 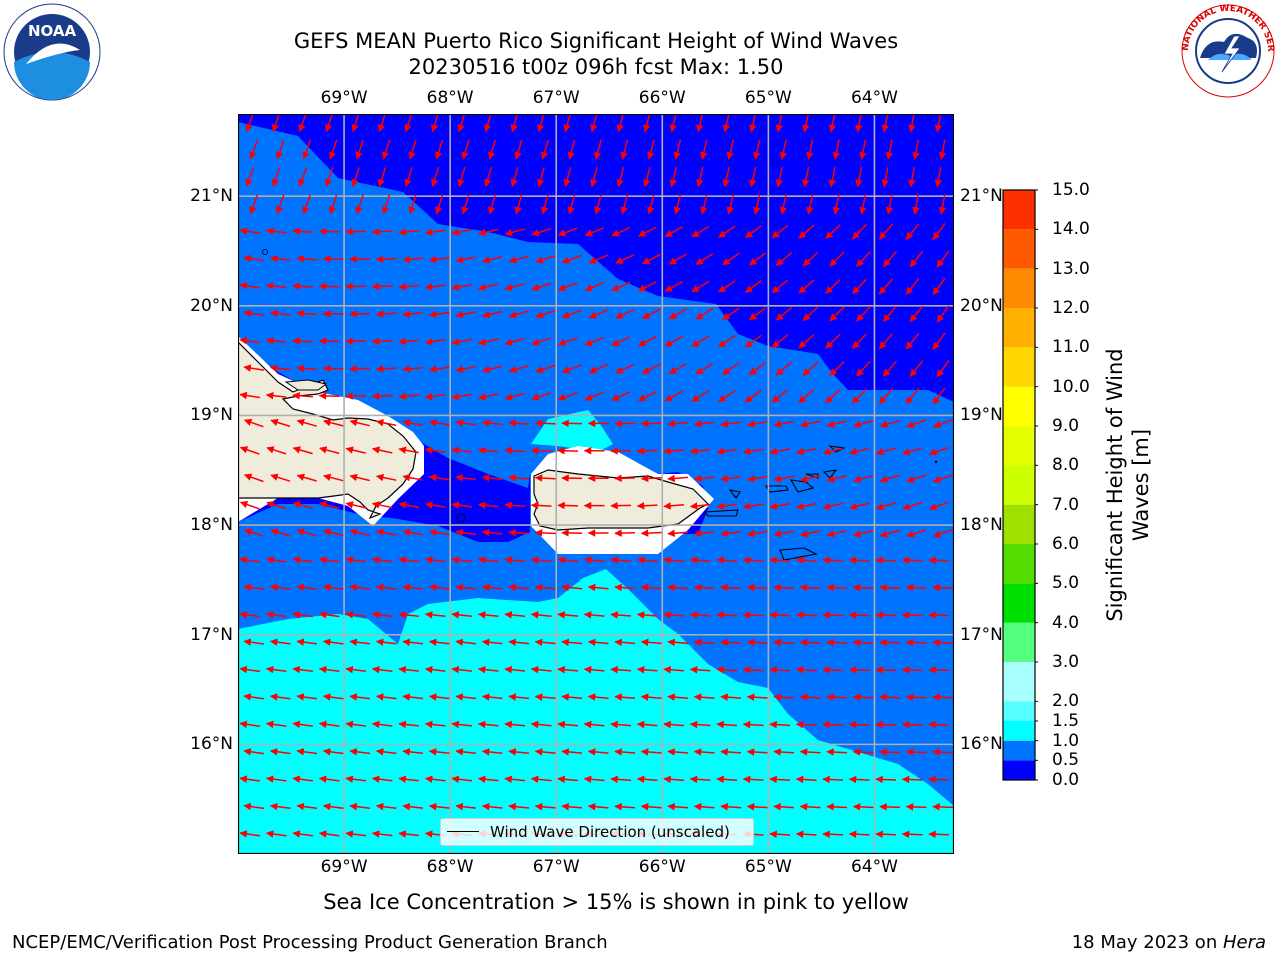 I want to click on lat-tick-label-left: 20°N, so click(x=211, y=305).